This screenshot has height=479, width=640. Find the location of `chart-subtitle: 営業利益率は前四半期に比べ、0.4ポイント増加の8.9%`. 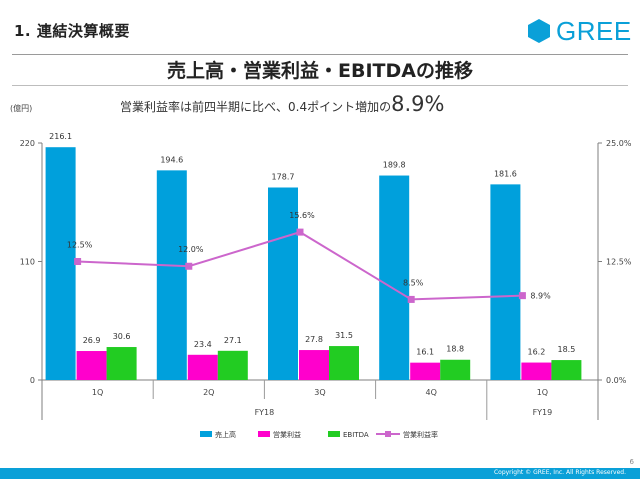

chart-subtitle: 営業利益率は前四半期に比べ、0.4ポイント増加の8.9% is located at coordinates (282, 104).